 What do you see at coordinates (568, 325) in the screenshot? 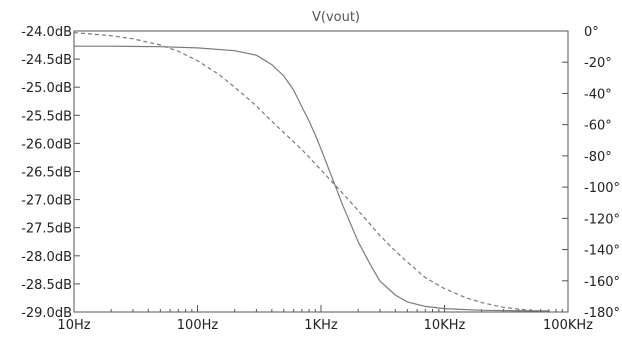
I see `x-tick-label: 100KHz` at bounding box center [568, 325].